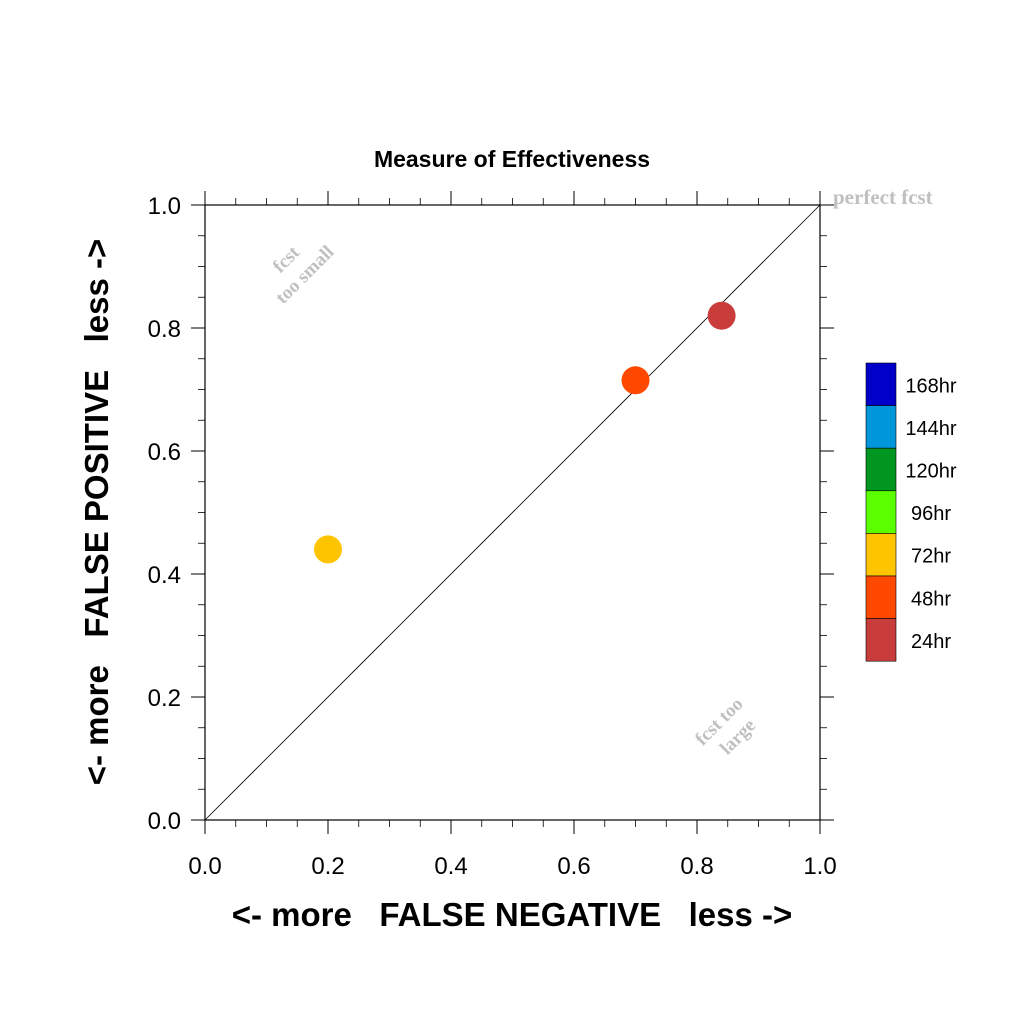 The image size is (1024, 1024). What do you see at coordinates (327, 866) in the screenshot?
I see `x-tick-label: 0.2` at bounding box center [327, 866].